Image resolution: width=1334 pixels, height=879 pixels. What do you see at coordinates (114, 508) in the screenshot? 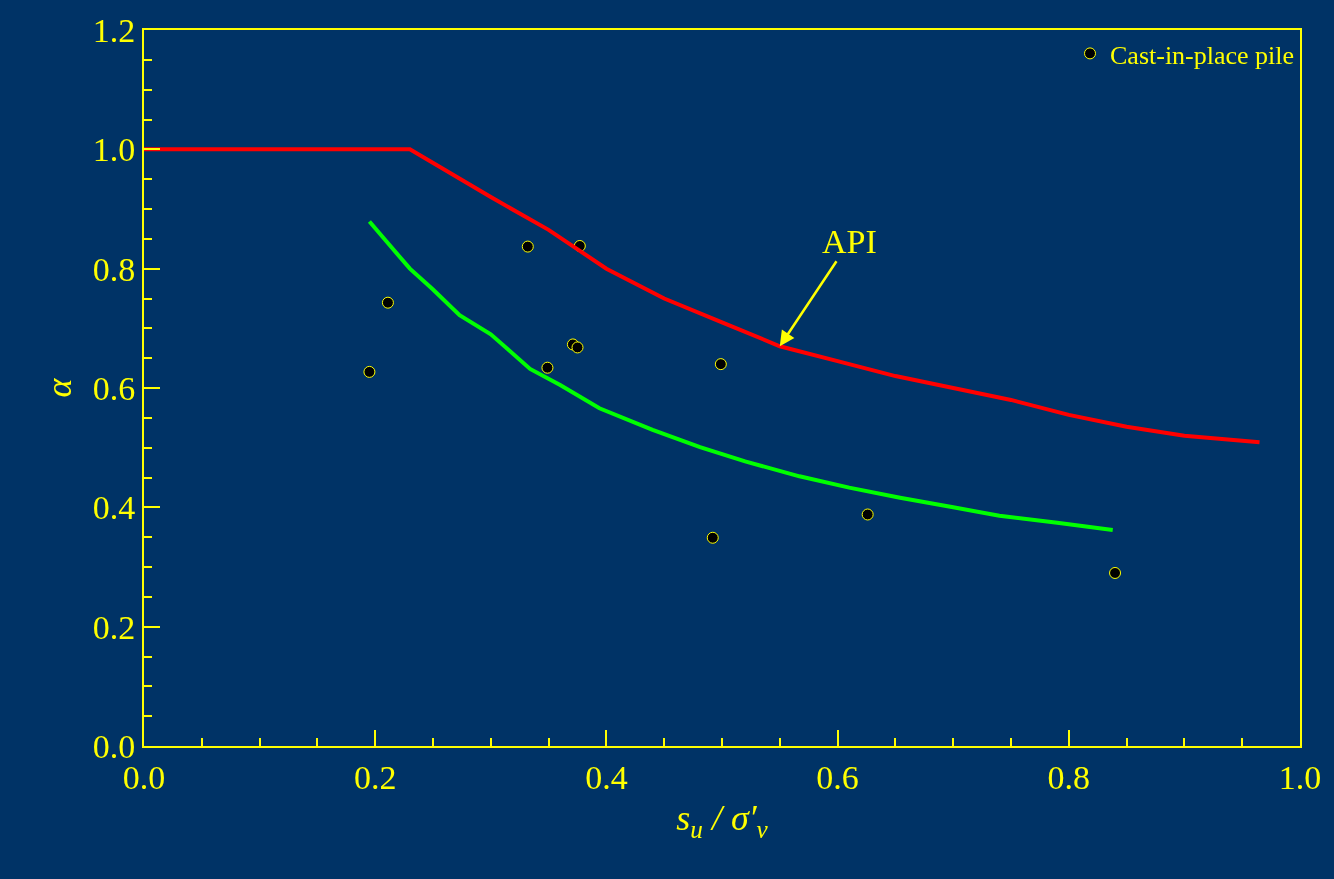
I see `y-tick-label: 0.4` at bounding box center [114, 508].